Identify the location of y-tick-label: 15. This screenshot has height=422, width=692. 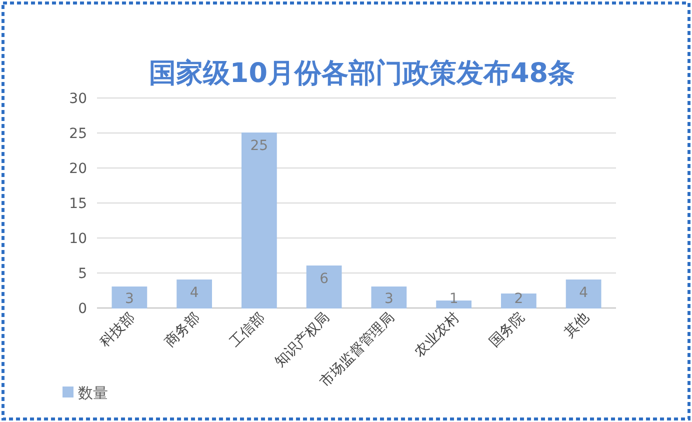
(78, 204).